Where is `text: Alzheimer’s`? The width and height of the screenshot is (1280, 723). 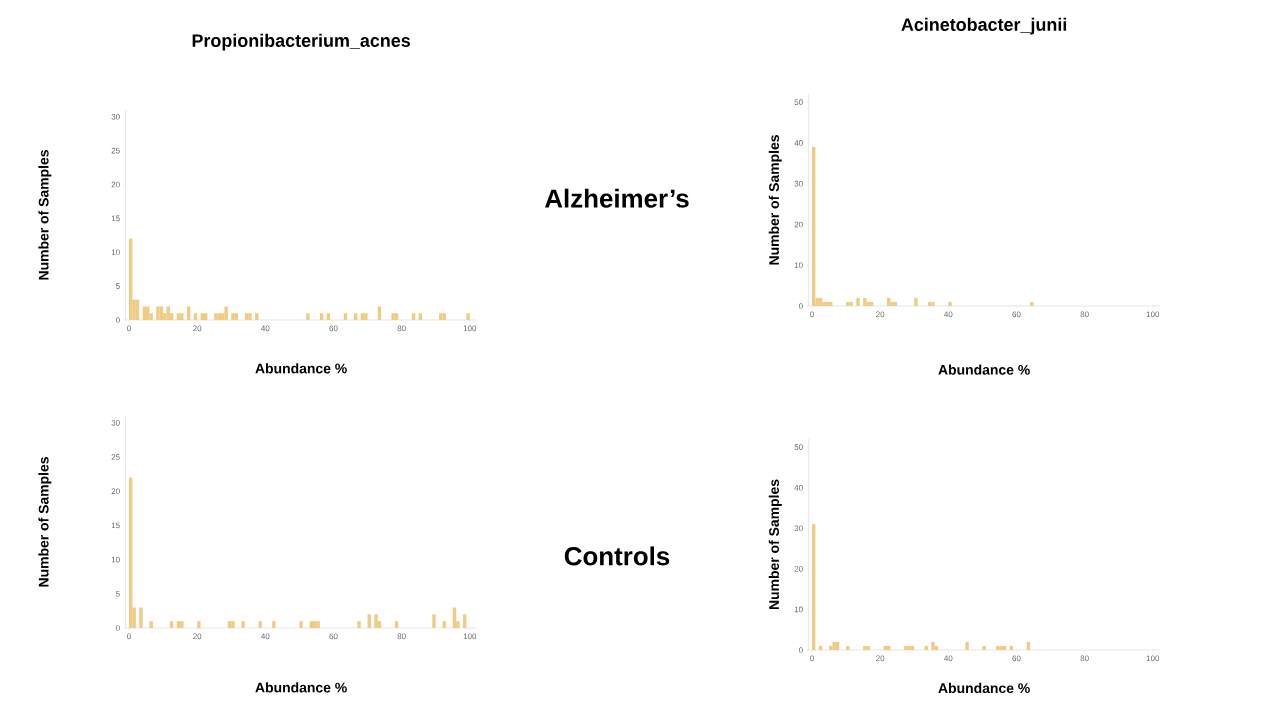 text: Alzheimer’s is located at coordinates (616, 198).